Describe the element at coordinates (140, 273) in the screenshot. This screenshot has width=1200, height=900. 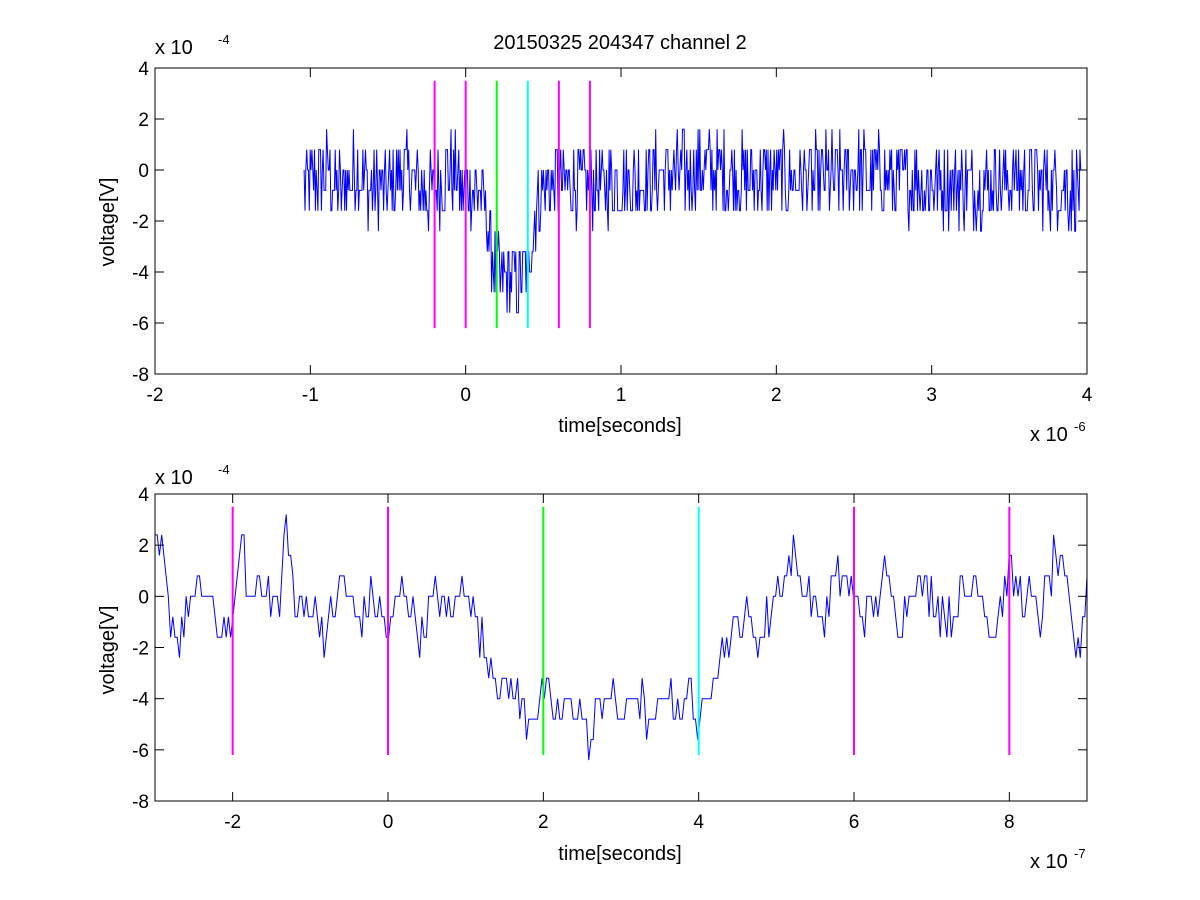
I see `top-y-tick-label-4: -4` at that location.